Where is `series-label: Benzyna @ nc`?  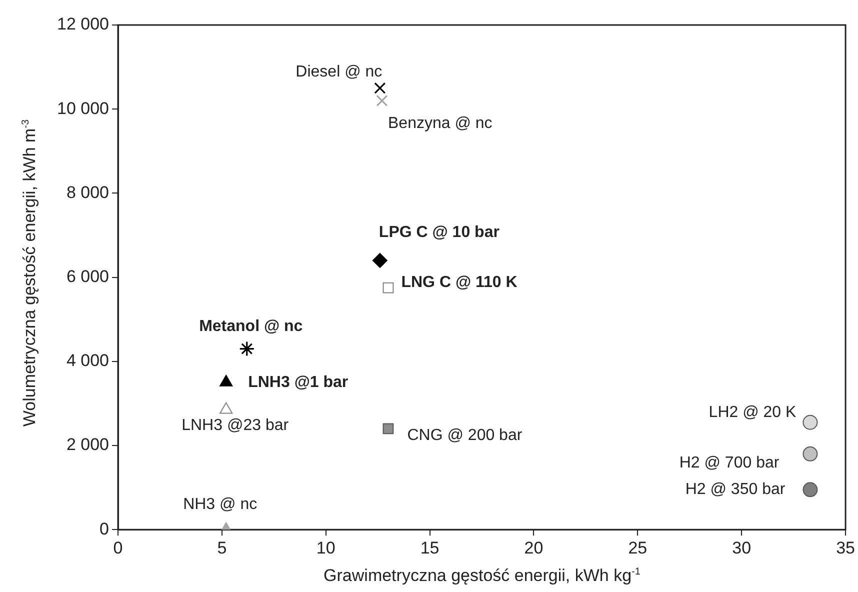
series-label: Benzyna @ nc is located at coordinates (440, 123).